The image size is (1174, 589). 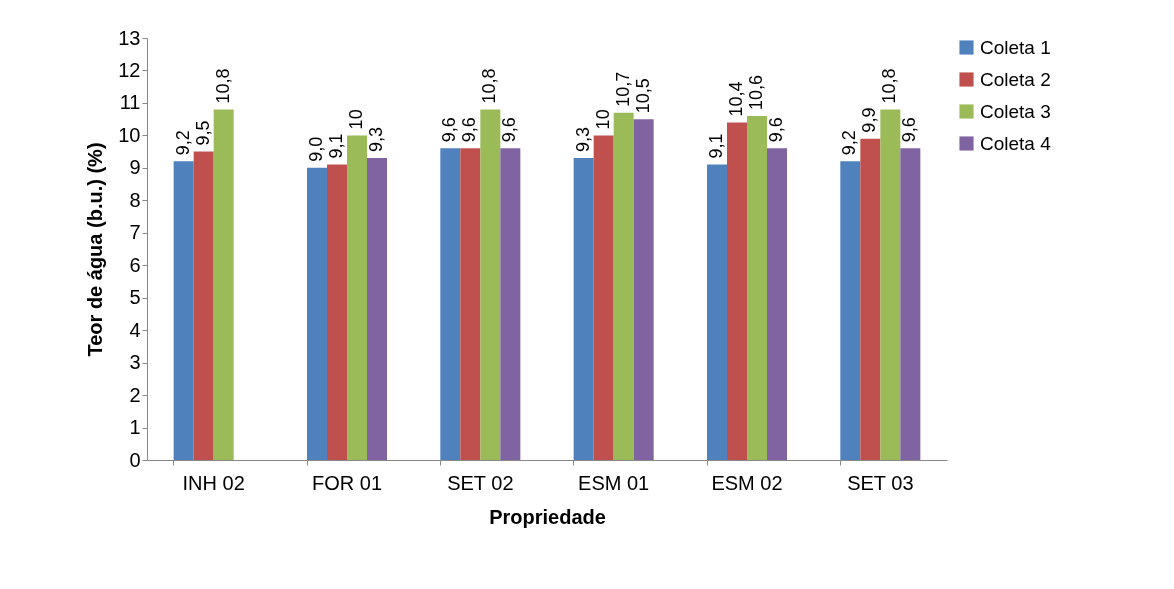 I want to click on data-label: 9,0, so click(x=316, y=149).